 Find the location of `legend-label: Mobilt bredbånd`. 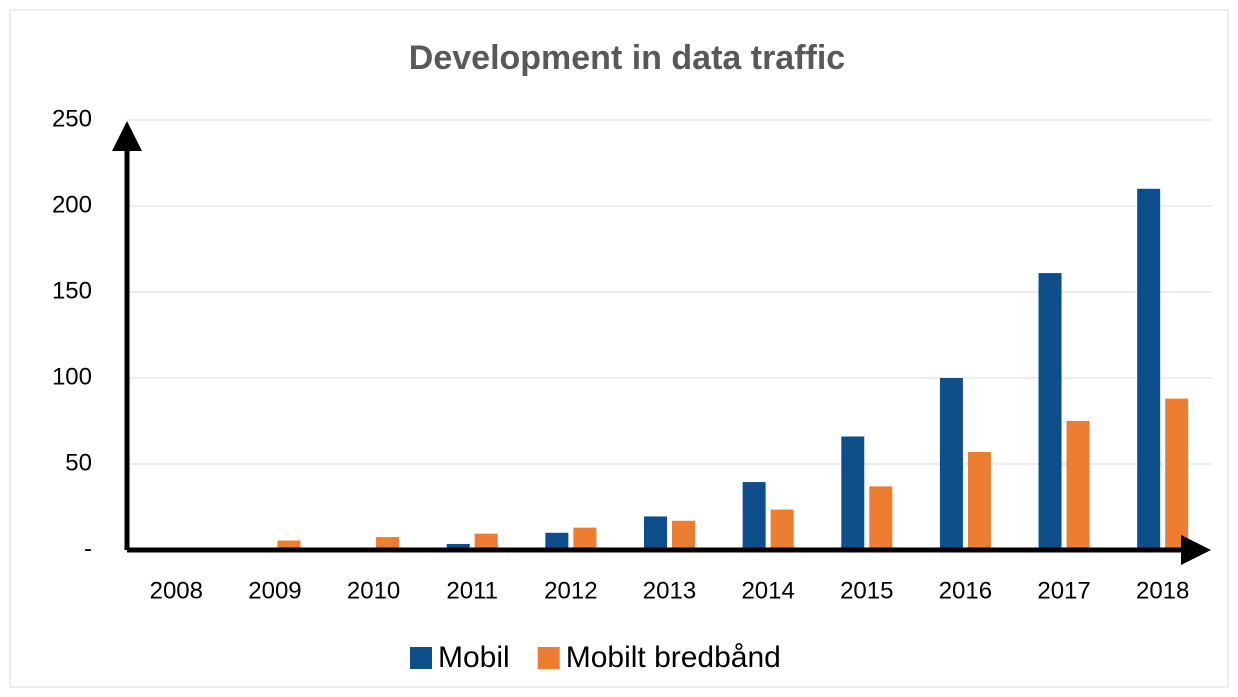

legend-label: Mobilt bredbånd is located at coordinates (673, 657).